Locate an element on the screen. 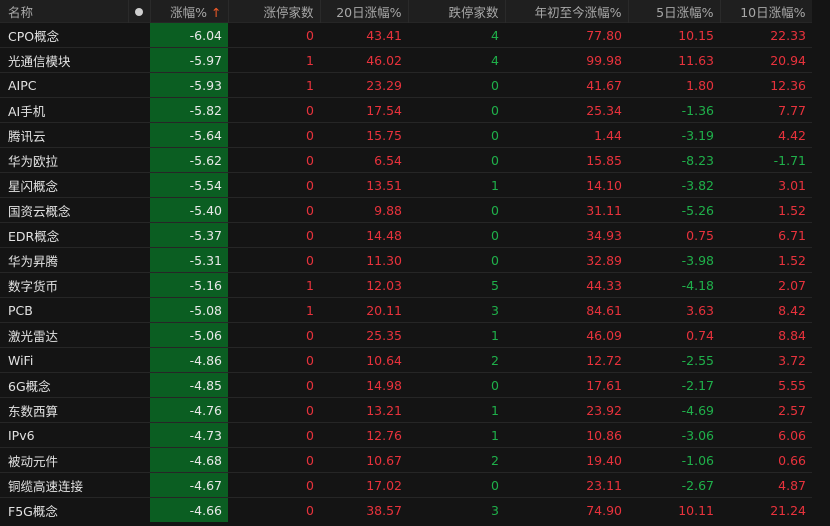  table-row: AI手机 -5.82 0 17.54 0 25.34 -1.36 7.77 is located at coordinates (406, 110).